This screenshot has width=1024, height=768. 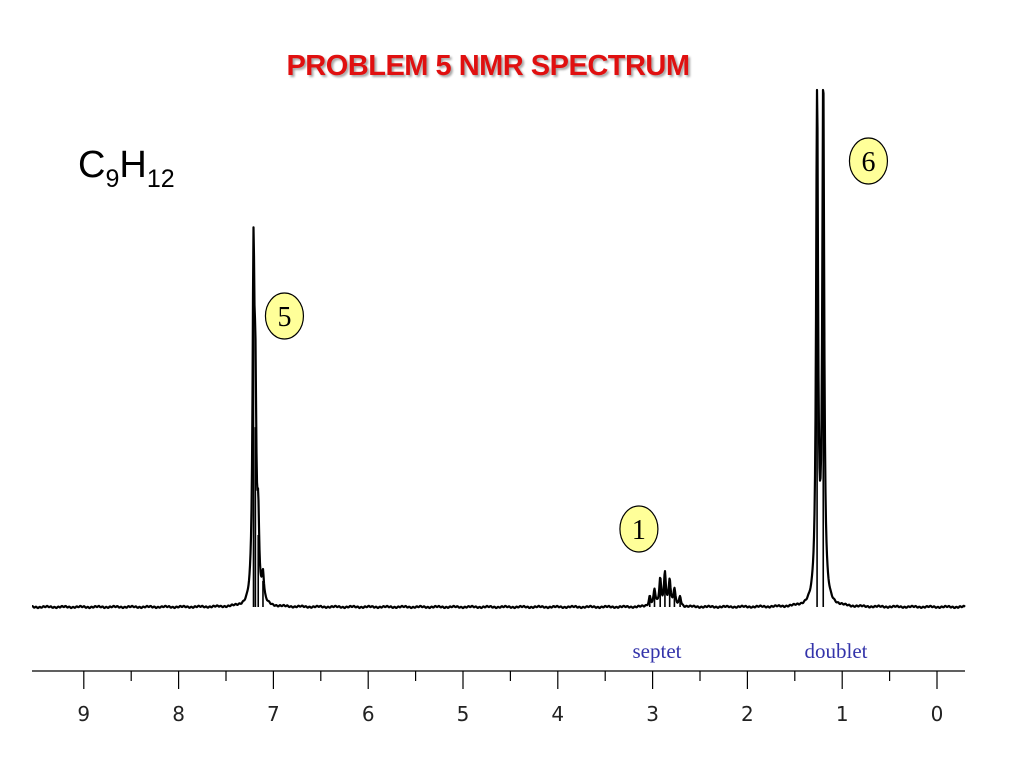 I want to click on multiplicity-labels: septet doublet, so click(x=750, y=651).